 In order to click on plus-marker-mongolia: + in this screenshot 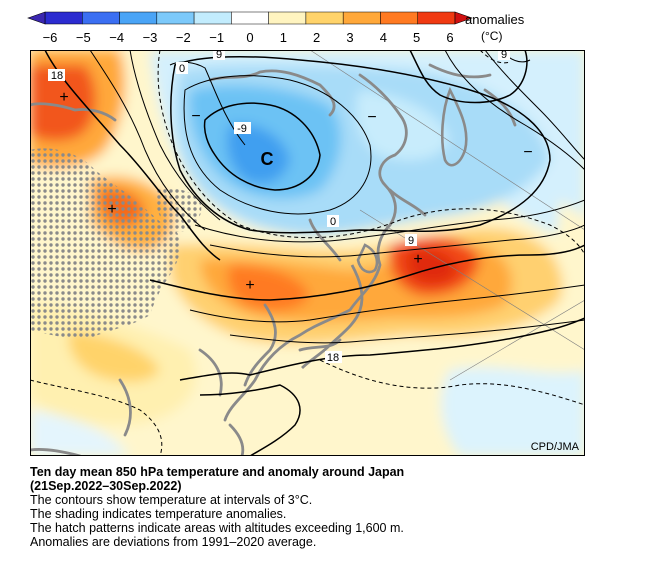, I will do `click(111, 209)`.